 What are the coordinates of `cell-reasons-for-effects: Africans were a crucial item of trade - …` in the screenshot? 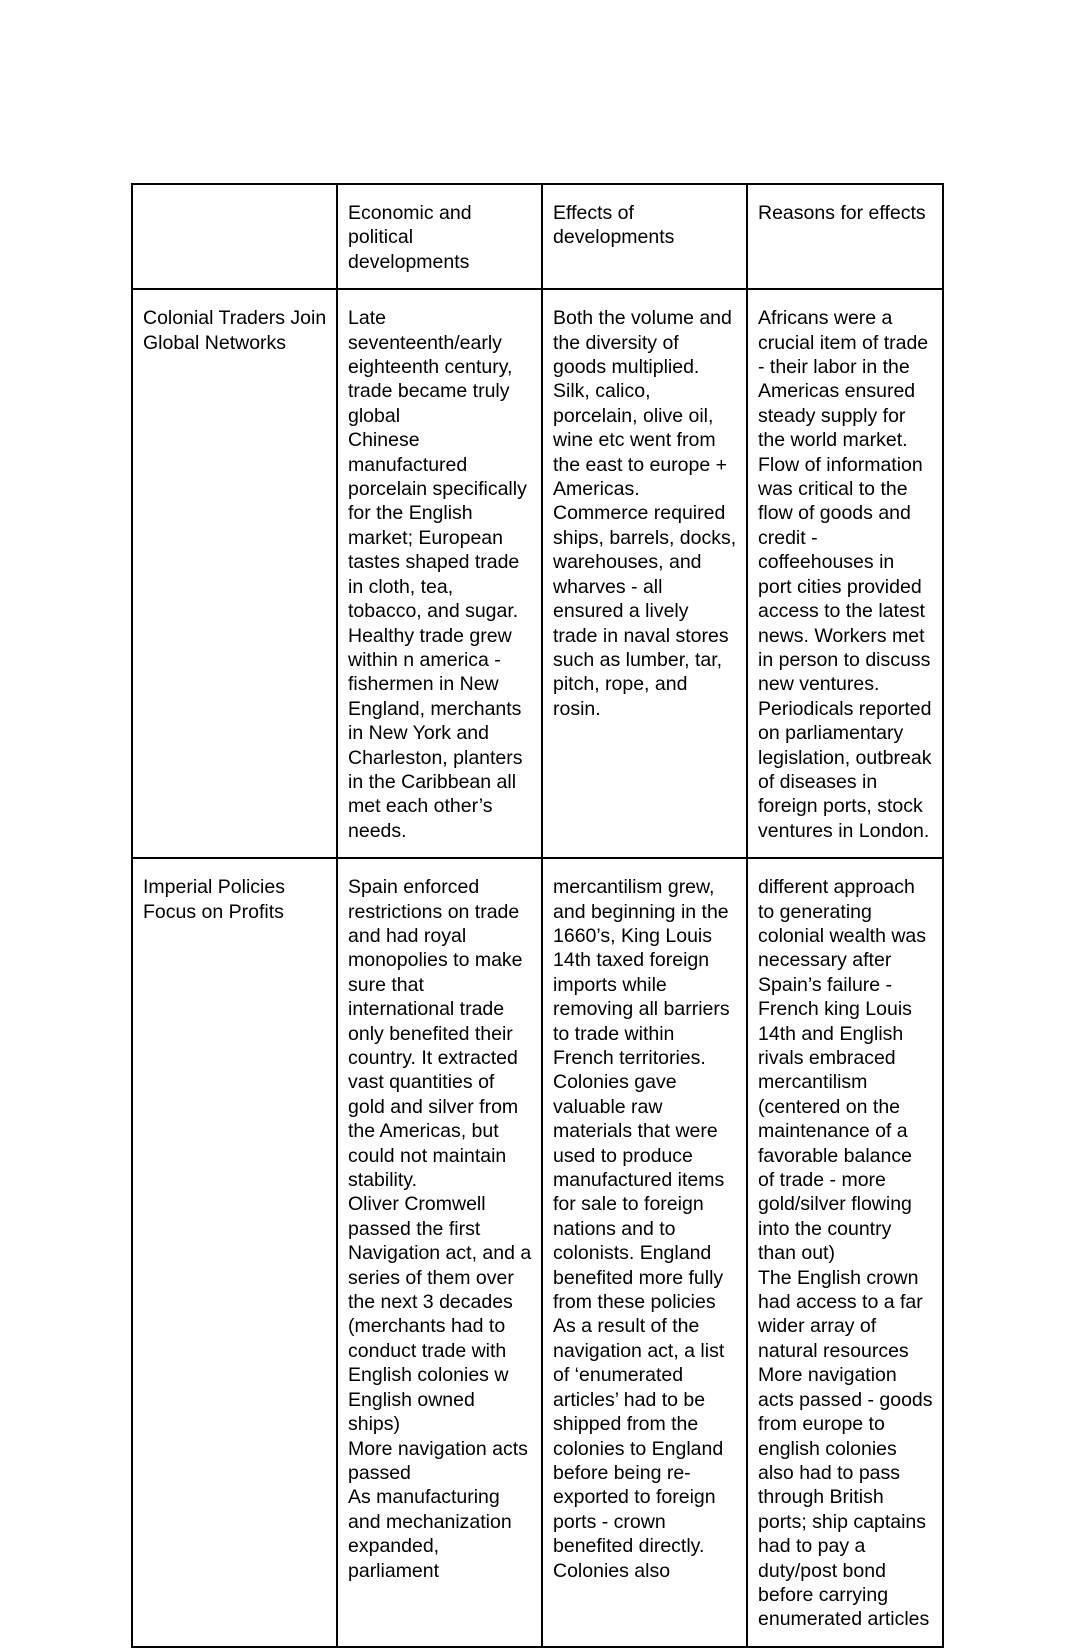 It's located at (845, 574).